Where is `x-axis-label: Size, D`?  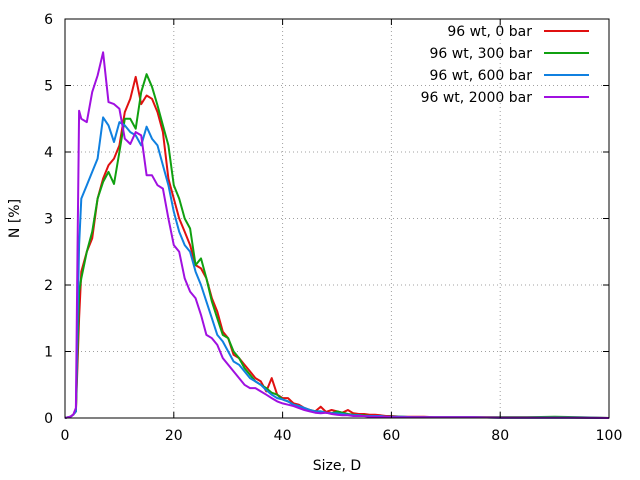
x-axis-label: Size, D is located at coordinates (337, 466).